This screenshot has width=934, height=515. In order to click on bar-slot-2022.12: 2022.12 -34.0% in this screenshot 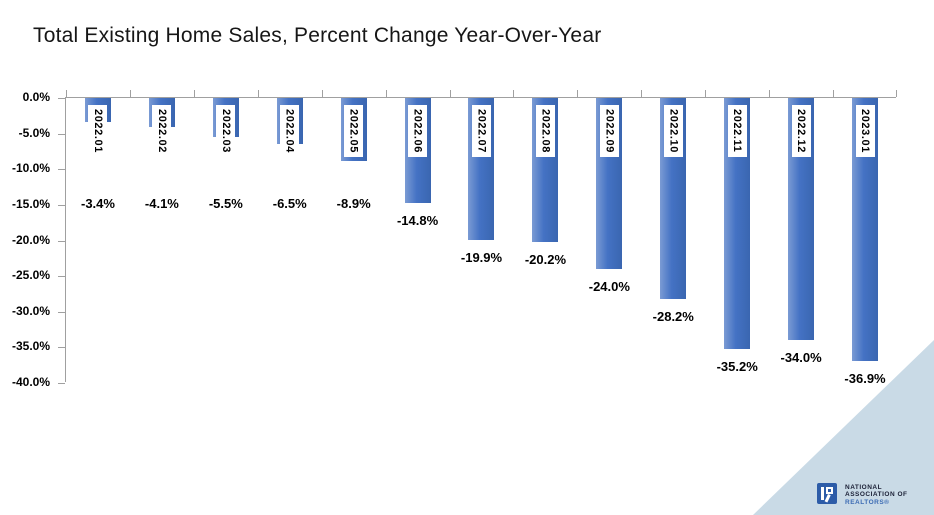, I will do `click(801, 240)`.